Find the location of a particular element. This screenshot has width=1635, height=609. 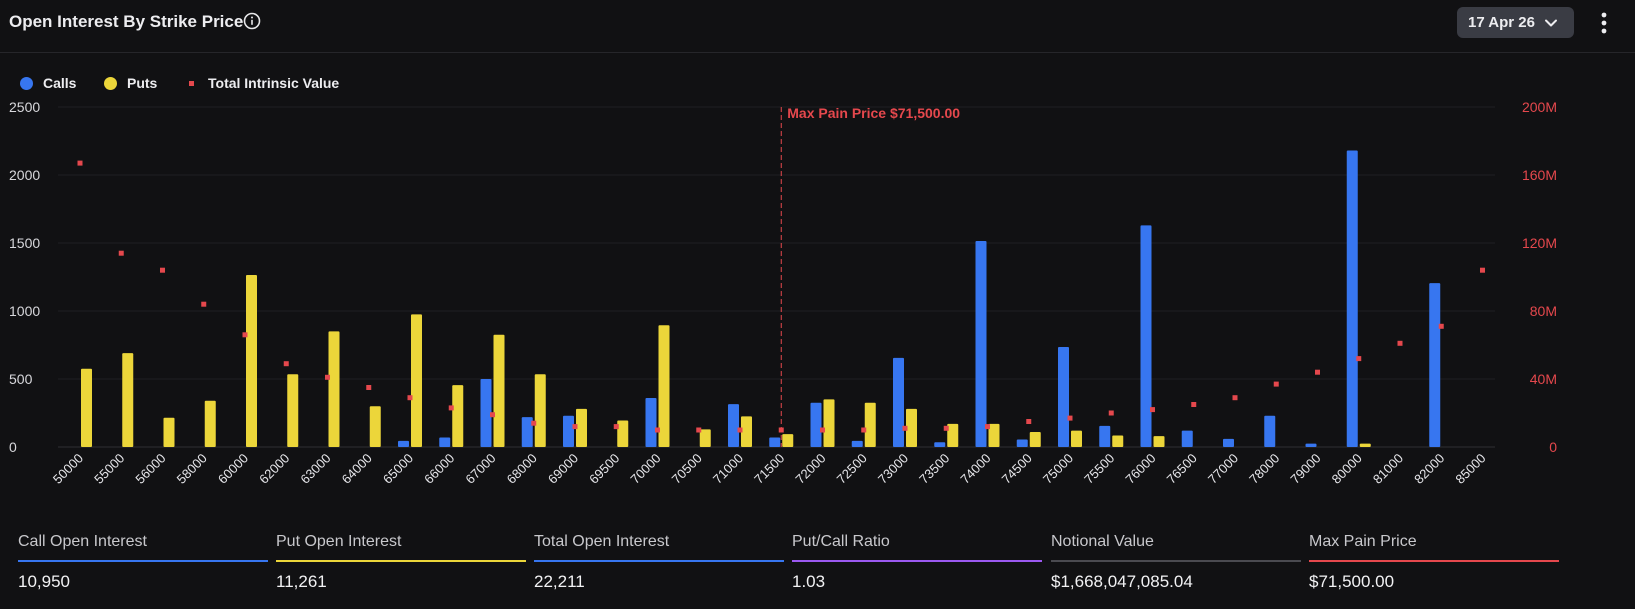

y-left-tick-label: 500 is located at coordinates (21, 379).